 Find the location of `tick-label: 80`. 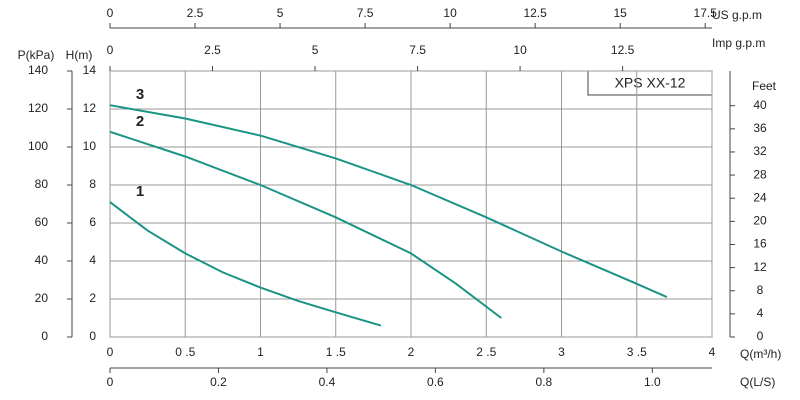

tick-label: 80 is located at coordinates (42, 184).